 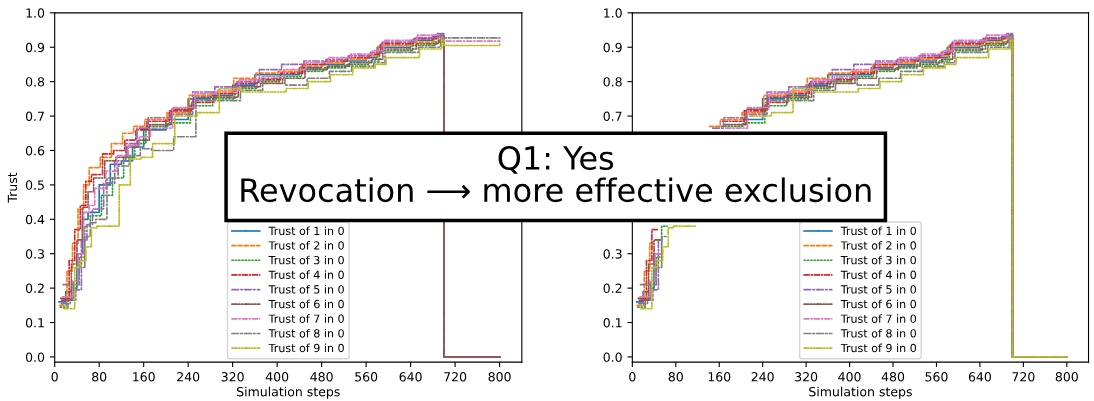 I want to click on y-tick-label: 0.5, so click(x=34, y=185).